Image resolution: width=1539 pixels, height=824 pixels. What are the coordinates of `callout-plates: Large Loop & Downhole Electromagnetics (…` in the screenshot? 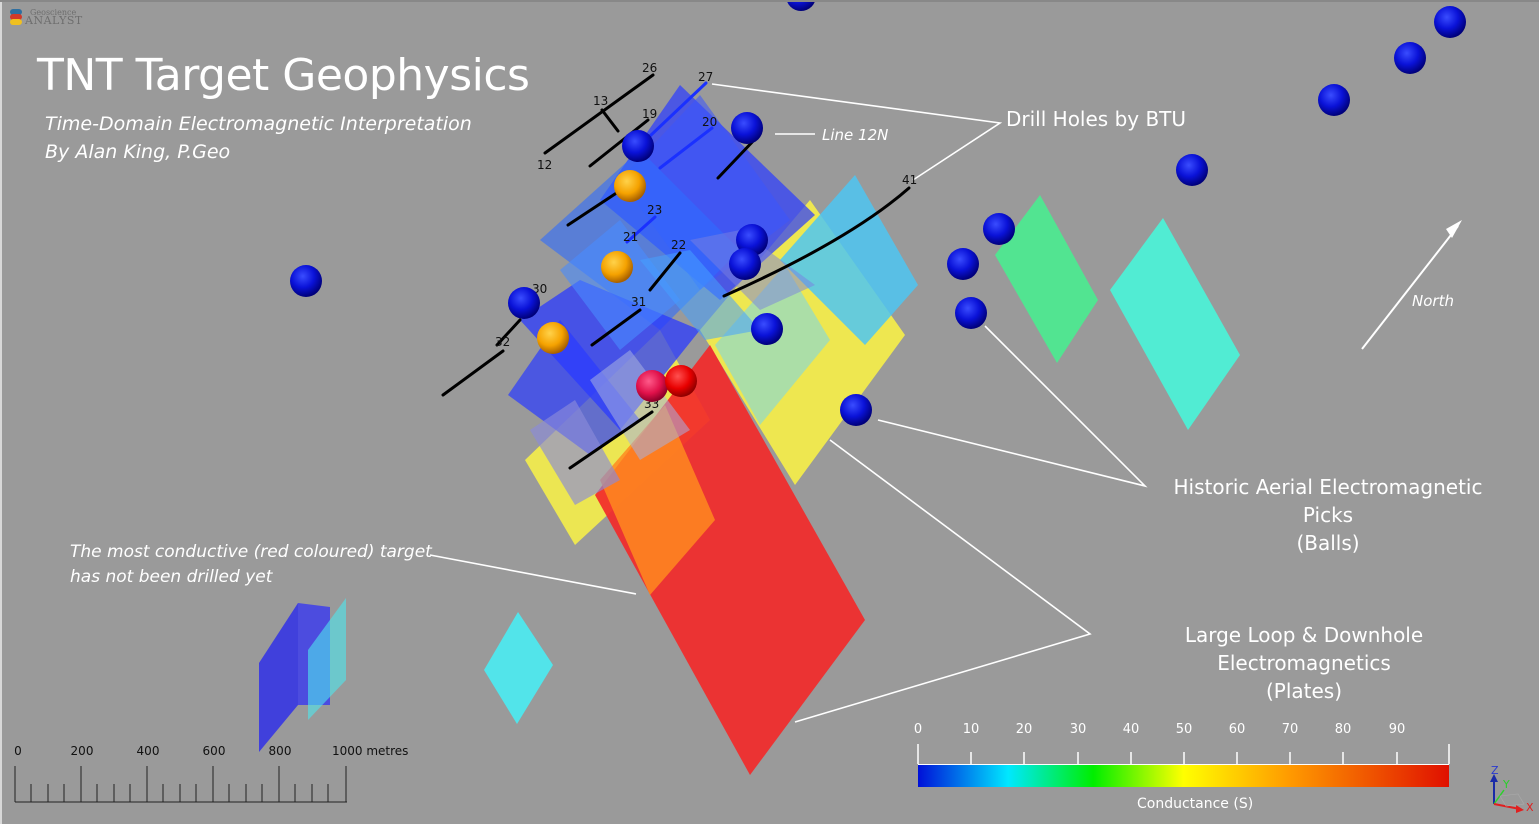 It's located at (1304, 663).